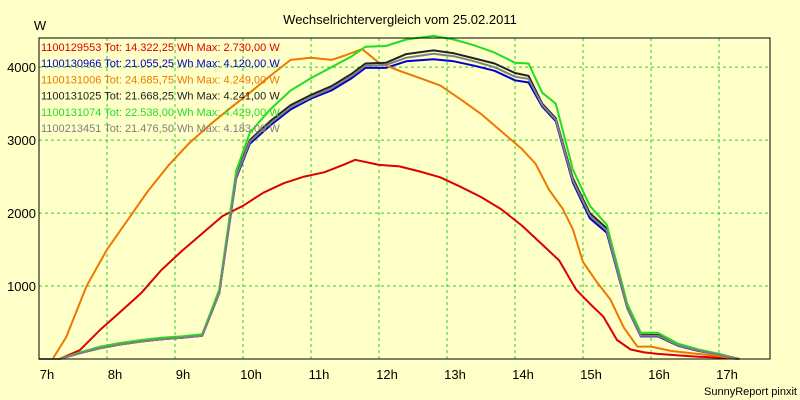 The width and height of the screenshot is (800, 400). I want to click on x-tick-label: 12h, so click(387, 374).